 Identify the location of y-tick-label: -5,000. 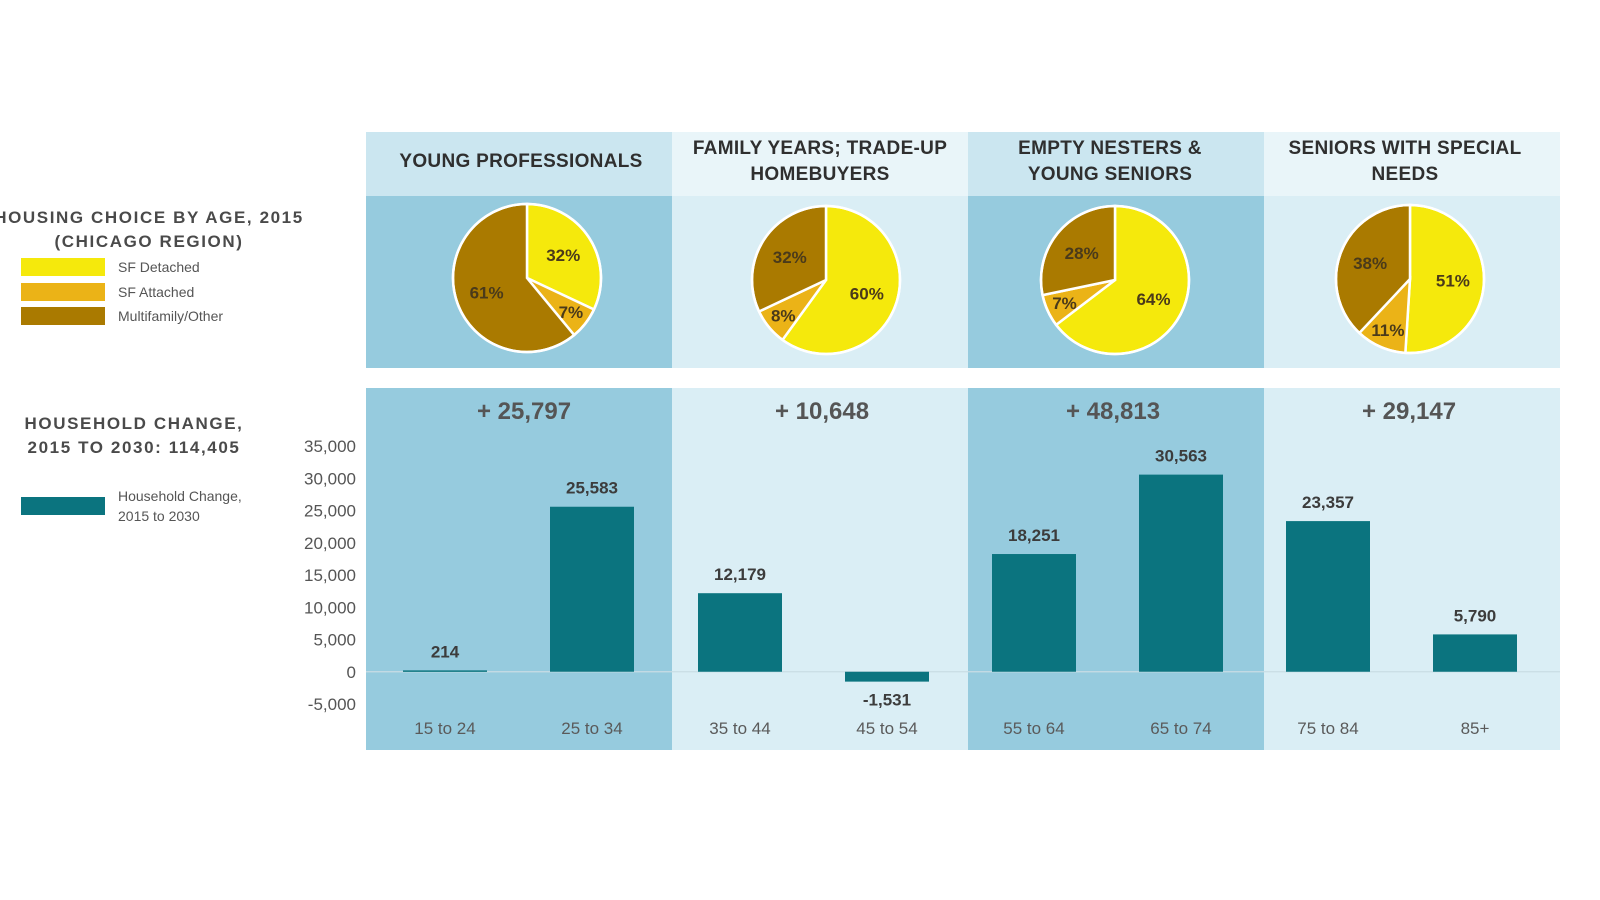
(332, 704).